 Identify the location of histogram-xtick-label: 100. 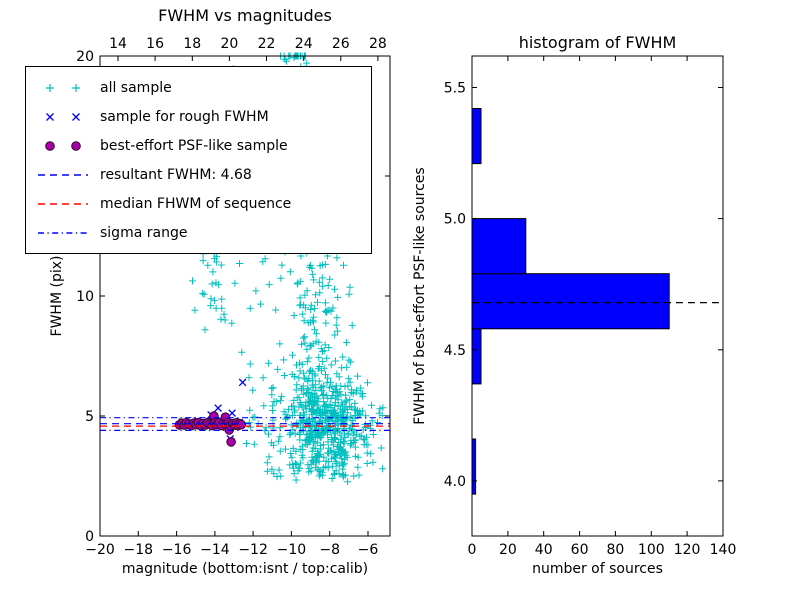
(651, 550).